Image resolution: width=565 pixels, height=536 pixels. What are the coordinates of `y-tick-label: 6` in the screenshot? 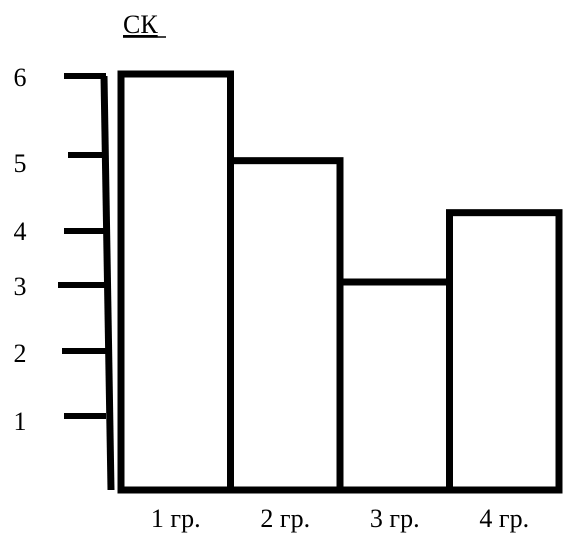 It's located at (20, 77).